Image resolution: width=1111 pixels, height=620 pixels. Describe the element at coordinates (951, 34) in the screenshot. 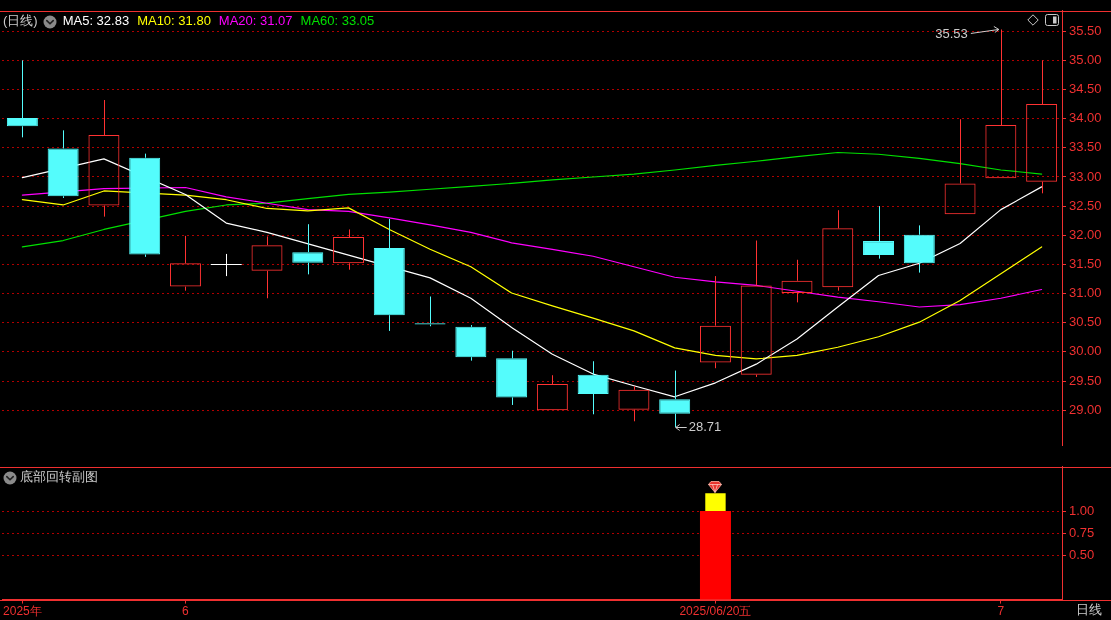

I see `annotation: 35.53` at that location.